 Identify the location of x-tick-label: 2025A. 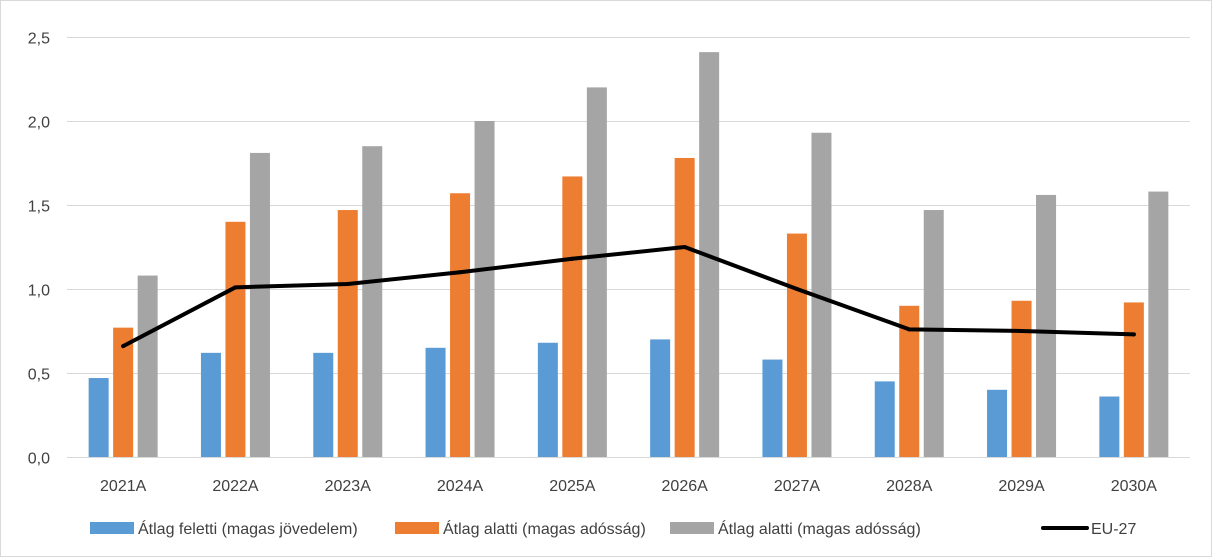
(572, 486).